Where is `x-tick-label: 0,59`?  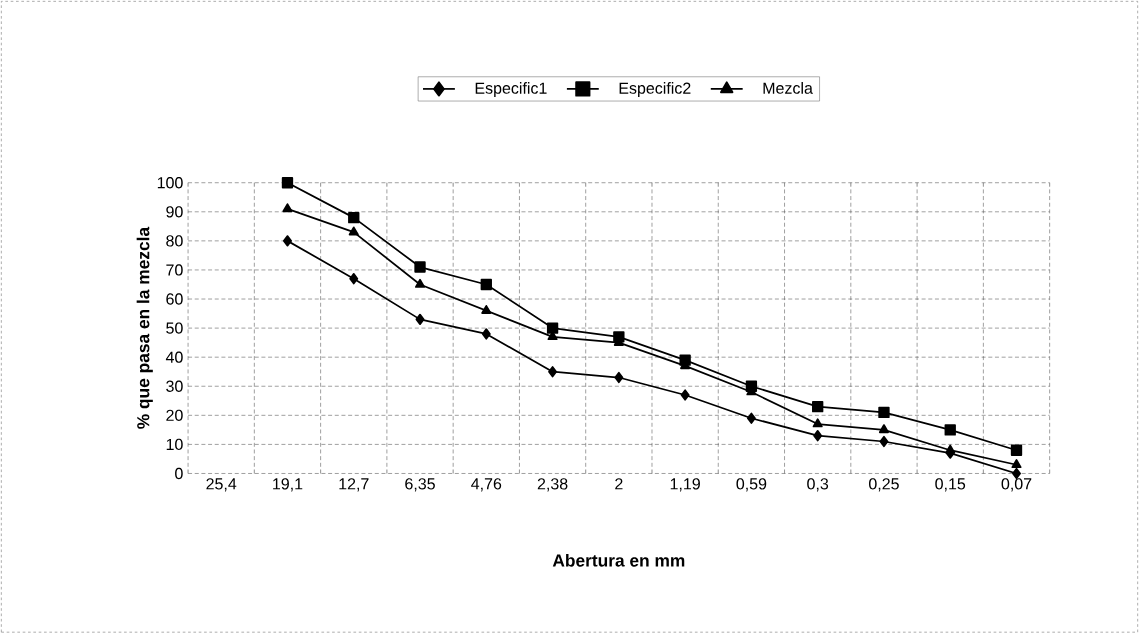
x-tick-label: 0,59 is located at coordinates (751, 485).